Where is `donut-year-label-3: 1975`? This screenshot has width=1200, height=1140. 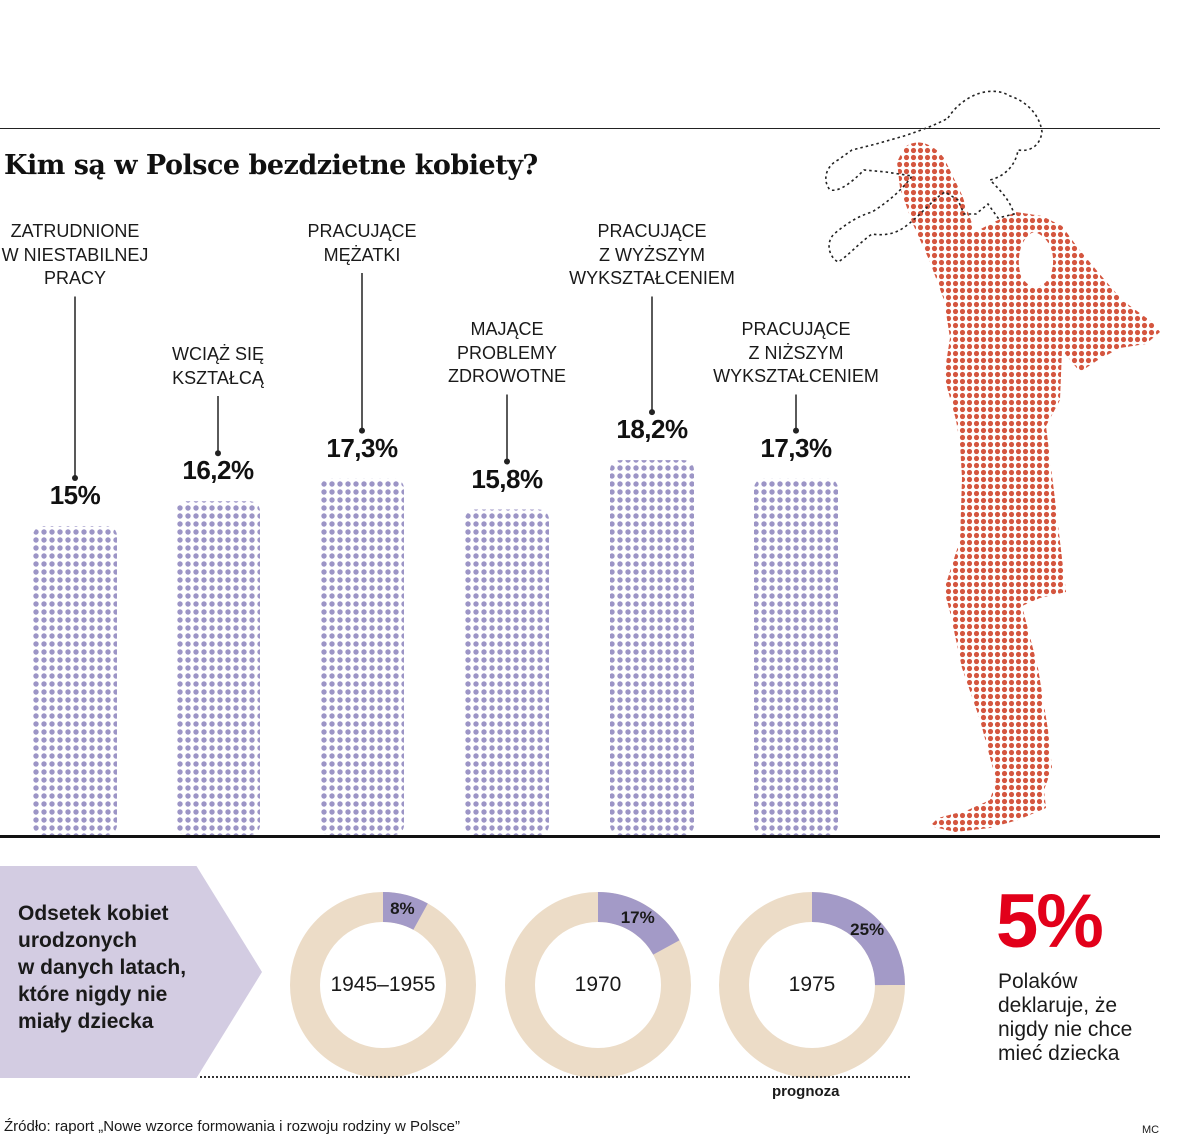 donut-year-label-3: 1975 is located at coordinates (812, 984).